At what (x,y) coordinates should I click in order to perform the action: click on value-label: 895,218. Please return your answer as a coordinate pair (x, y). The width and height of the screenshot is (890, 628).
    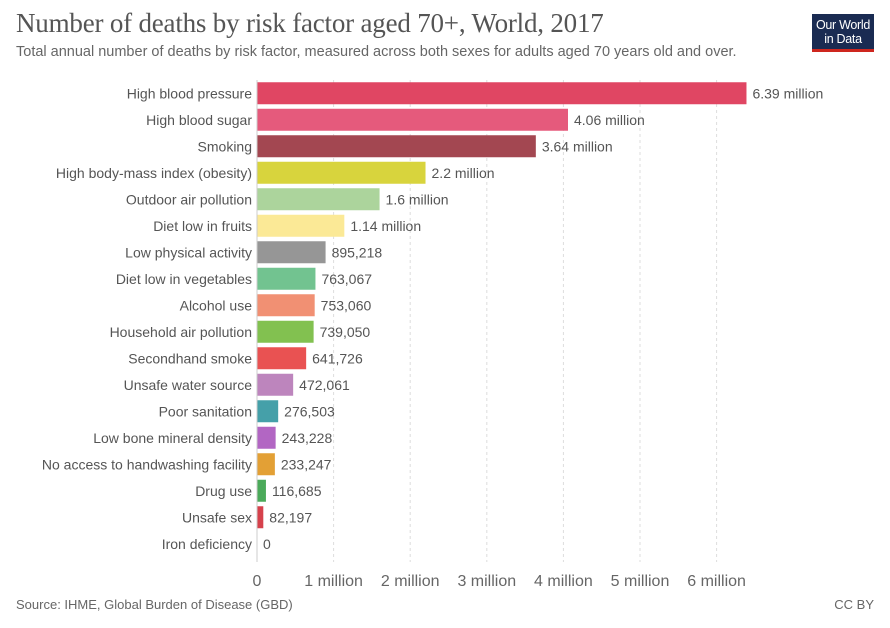
    Looking at the image, I should click on (357, 252).